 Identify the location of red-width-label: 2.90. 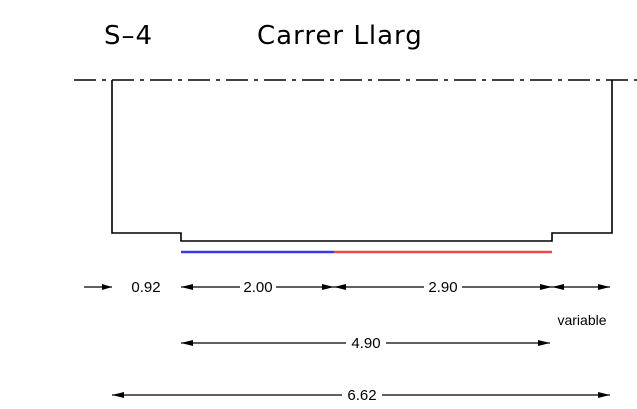
(442, 287).